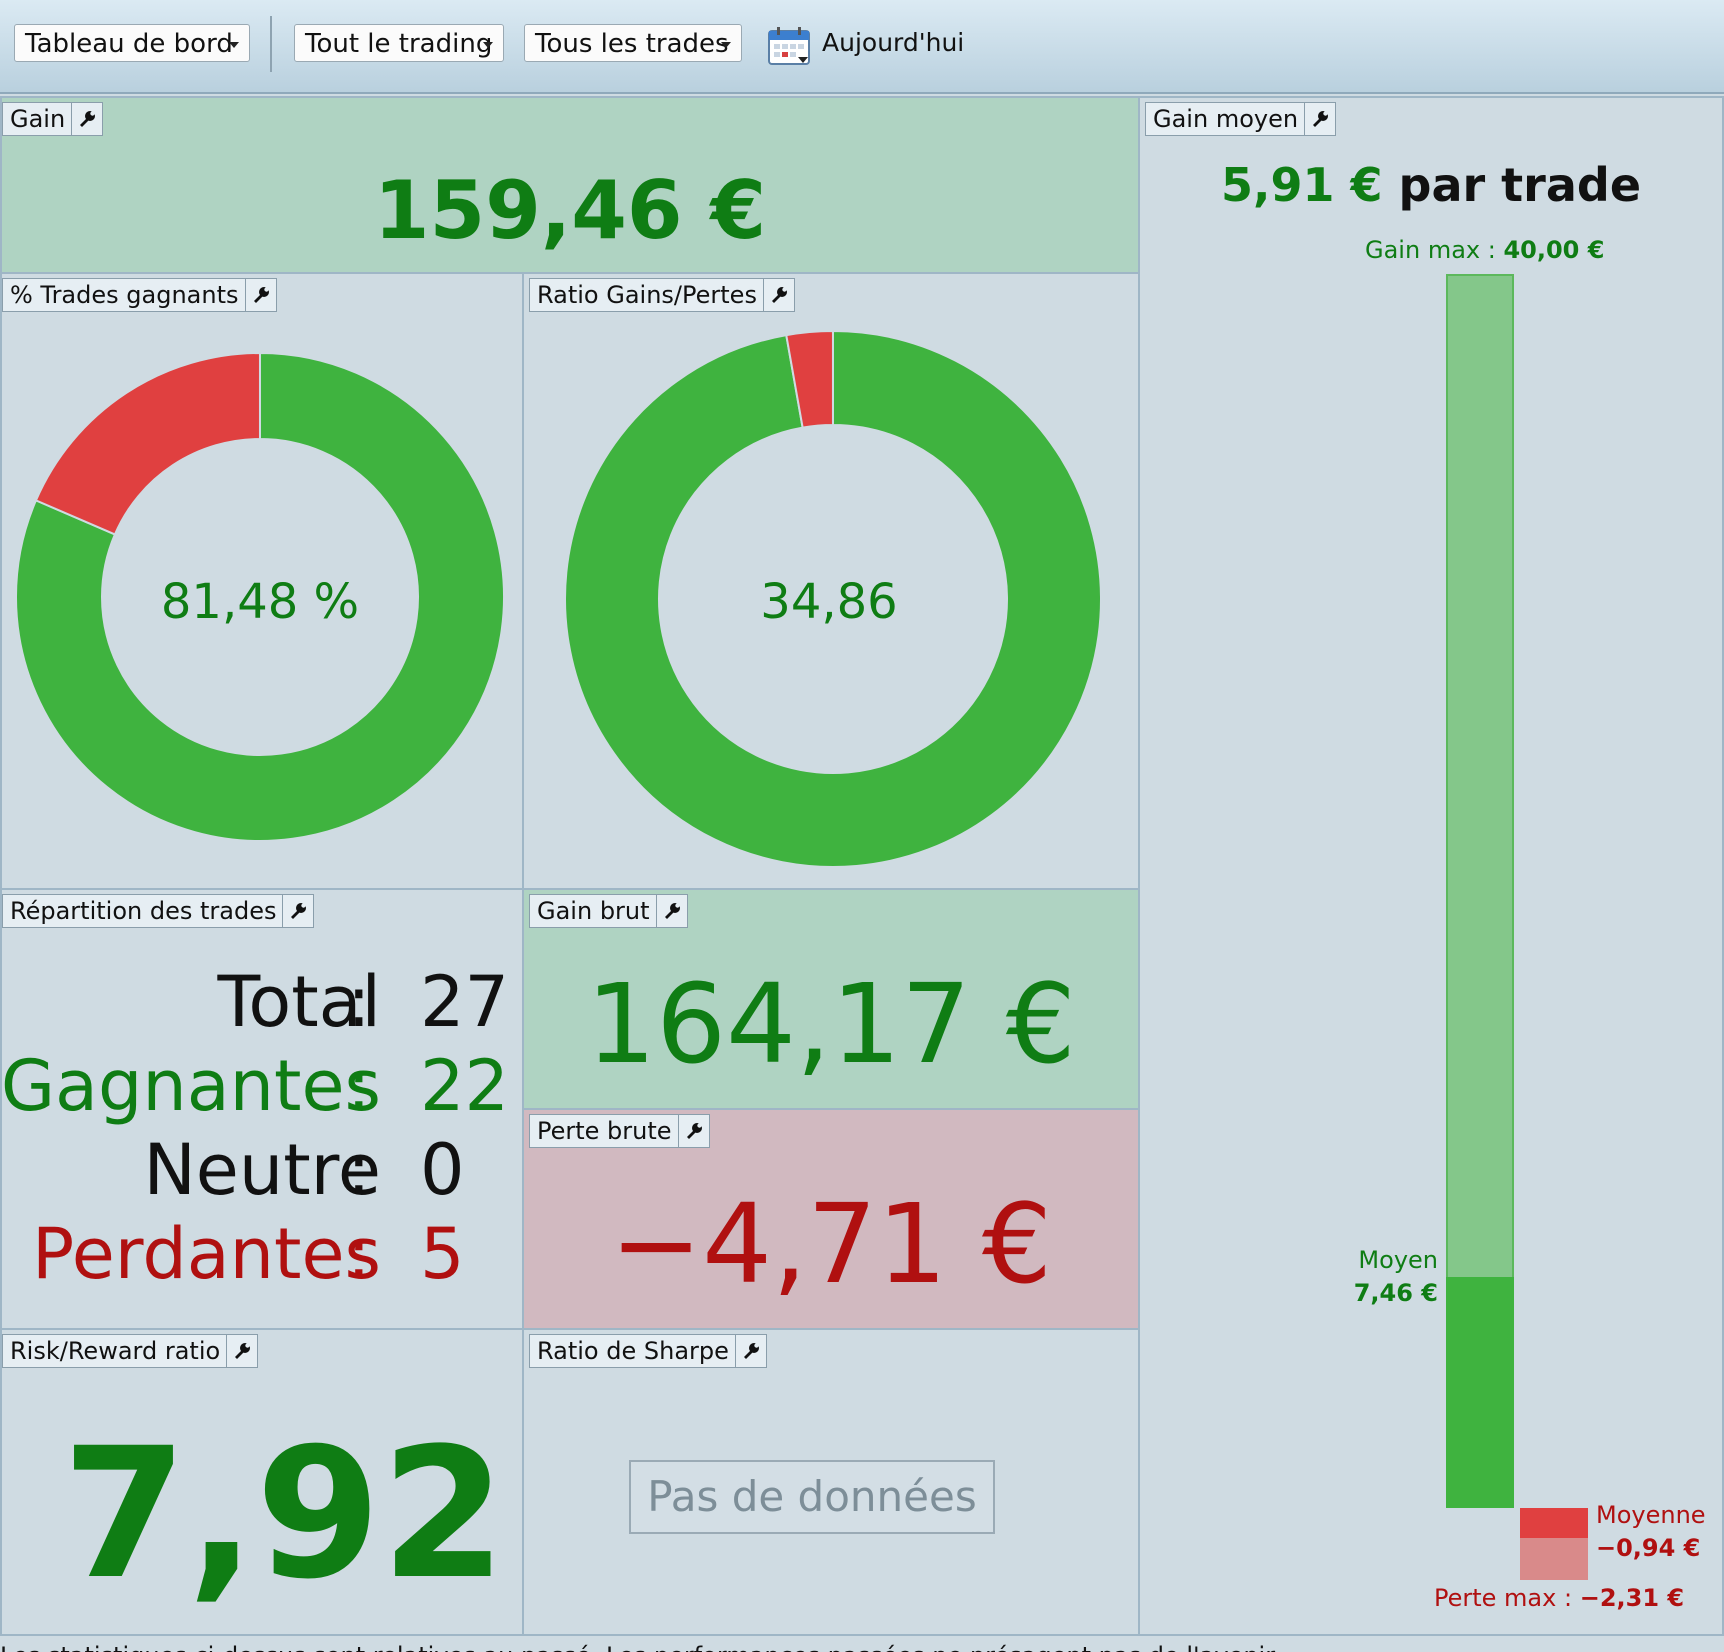  I want to click on gross-loss-title: Perte brute, so click(604, 1131).